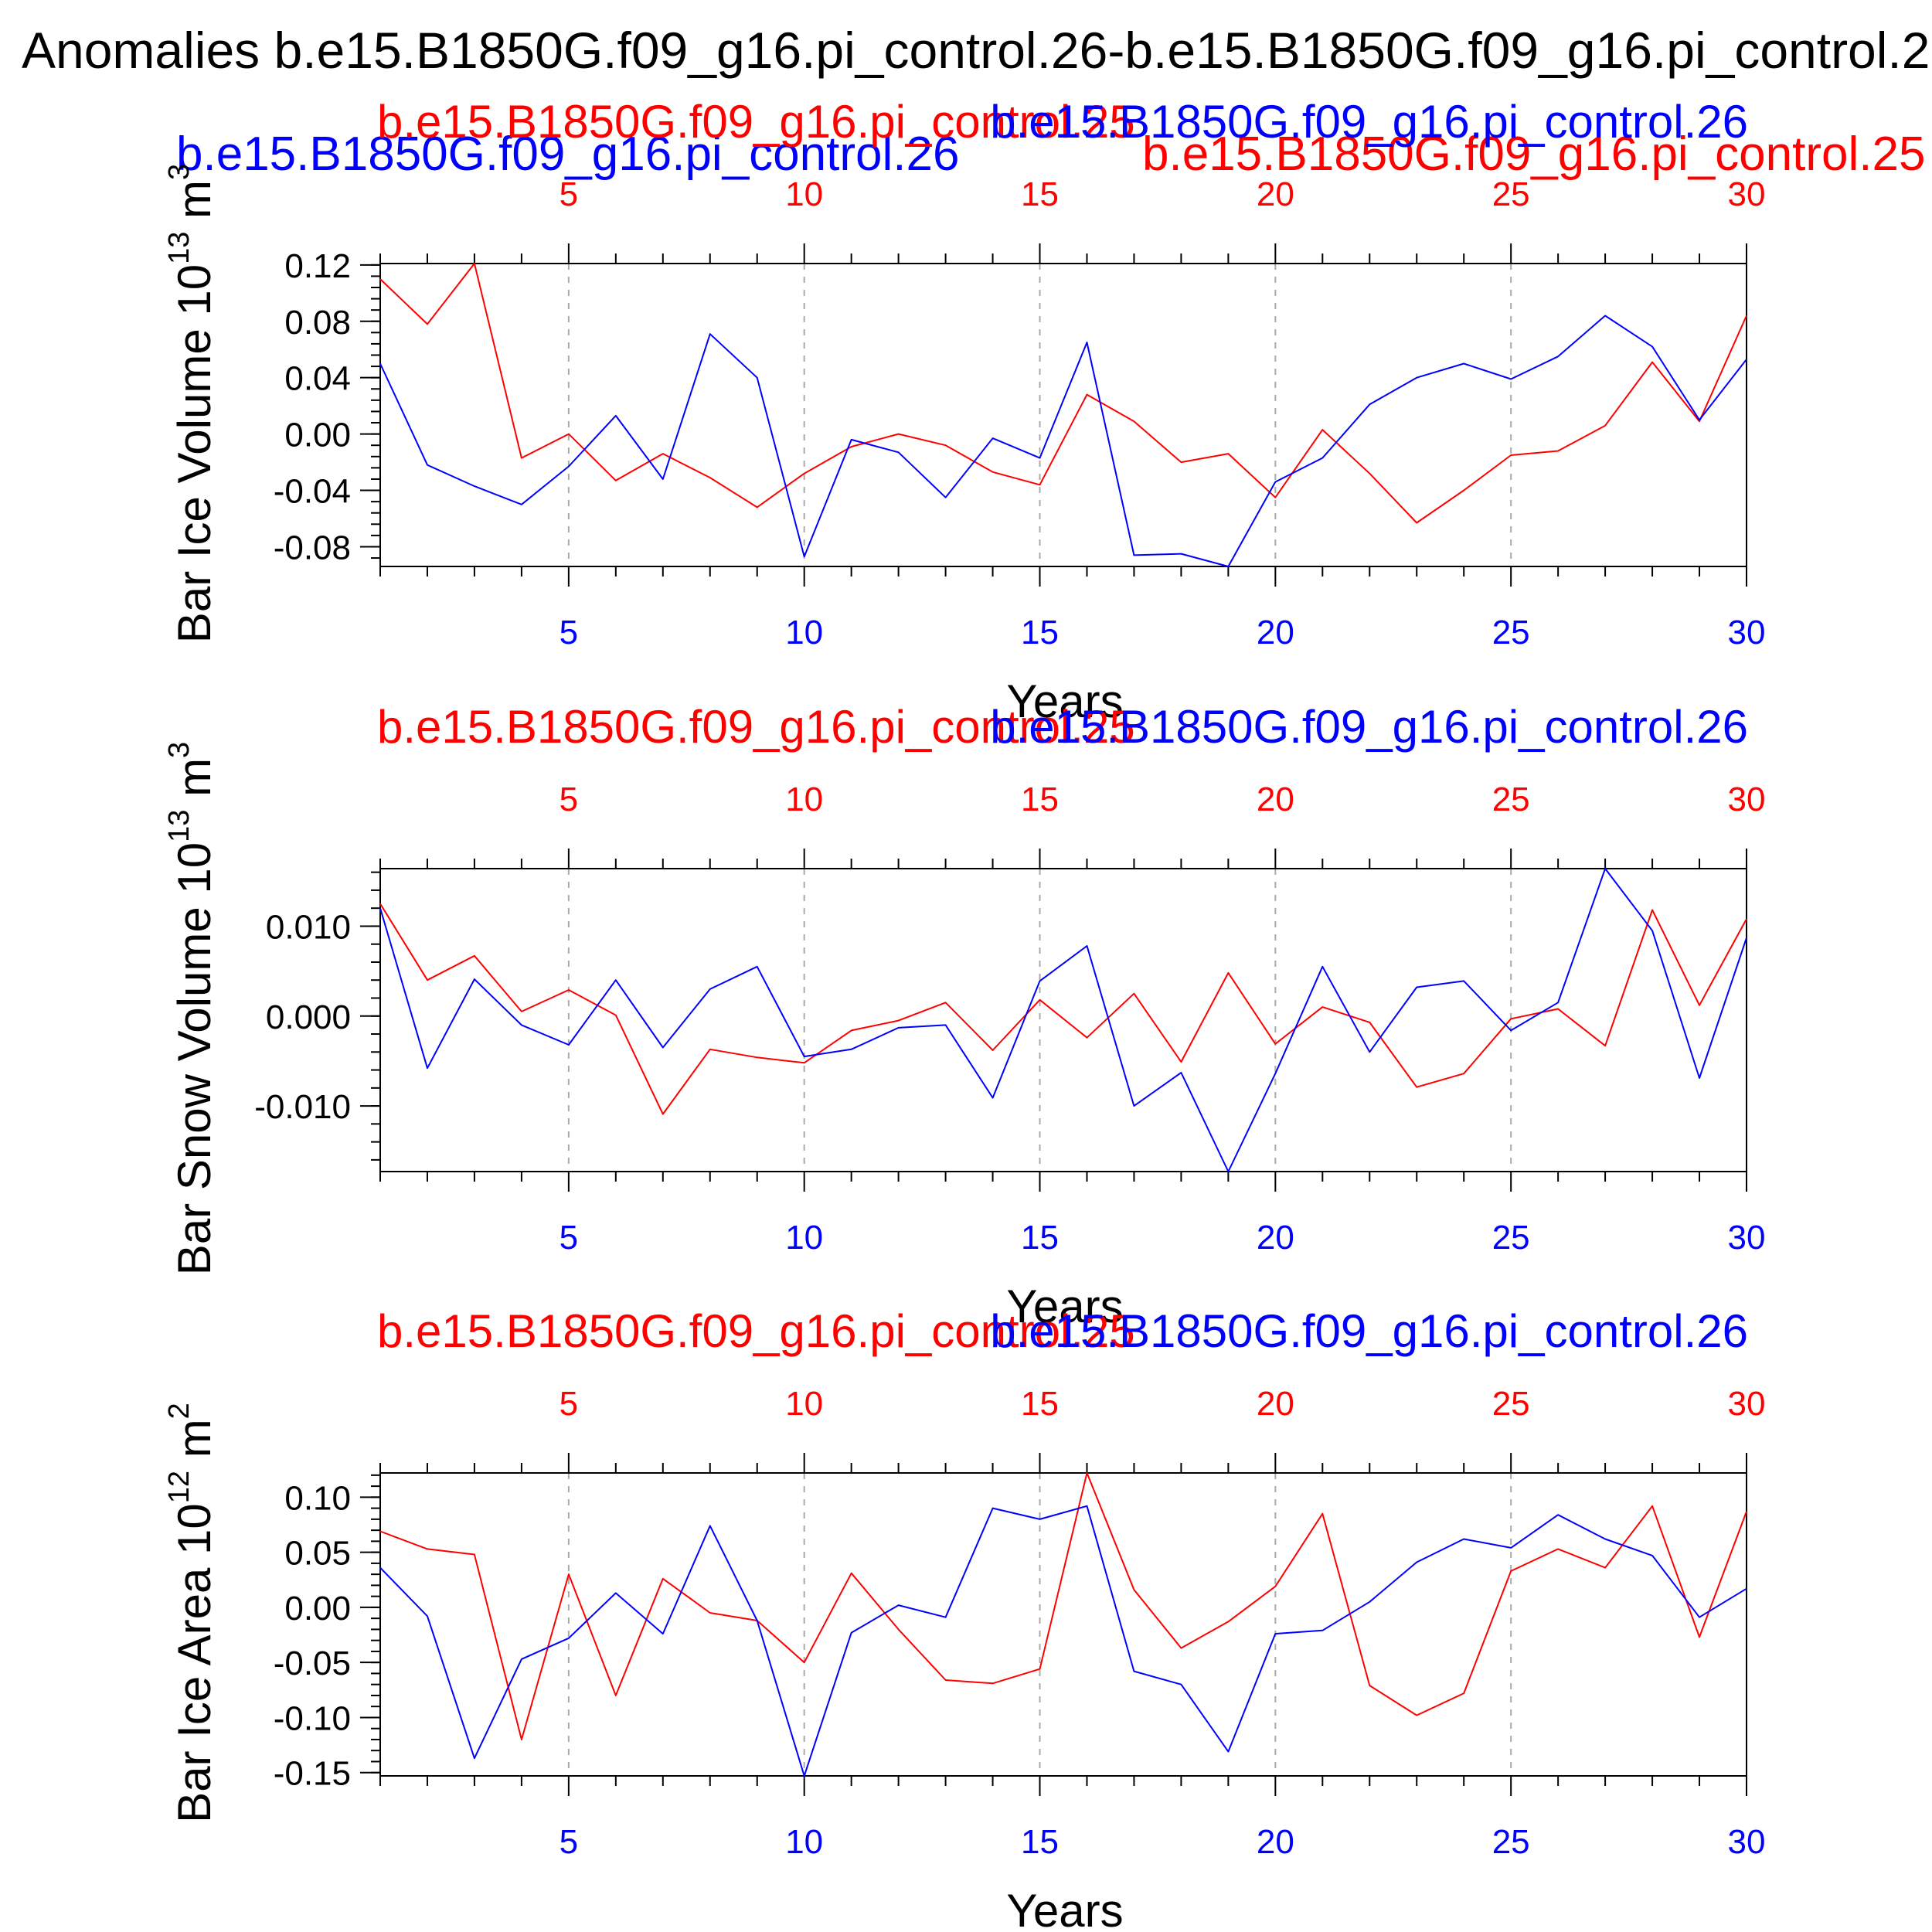 The image size is (1932, 1932). What do you see at coordinates (317, 1554) in the screenshot?
I see `y-tick-label: 0.05` at bounding box center [317, 1554].